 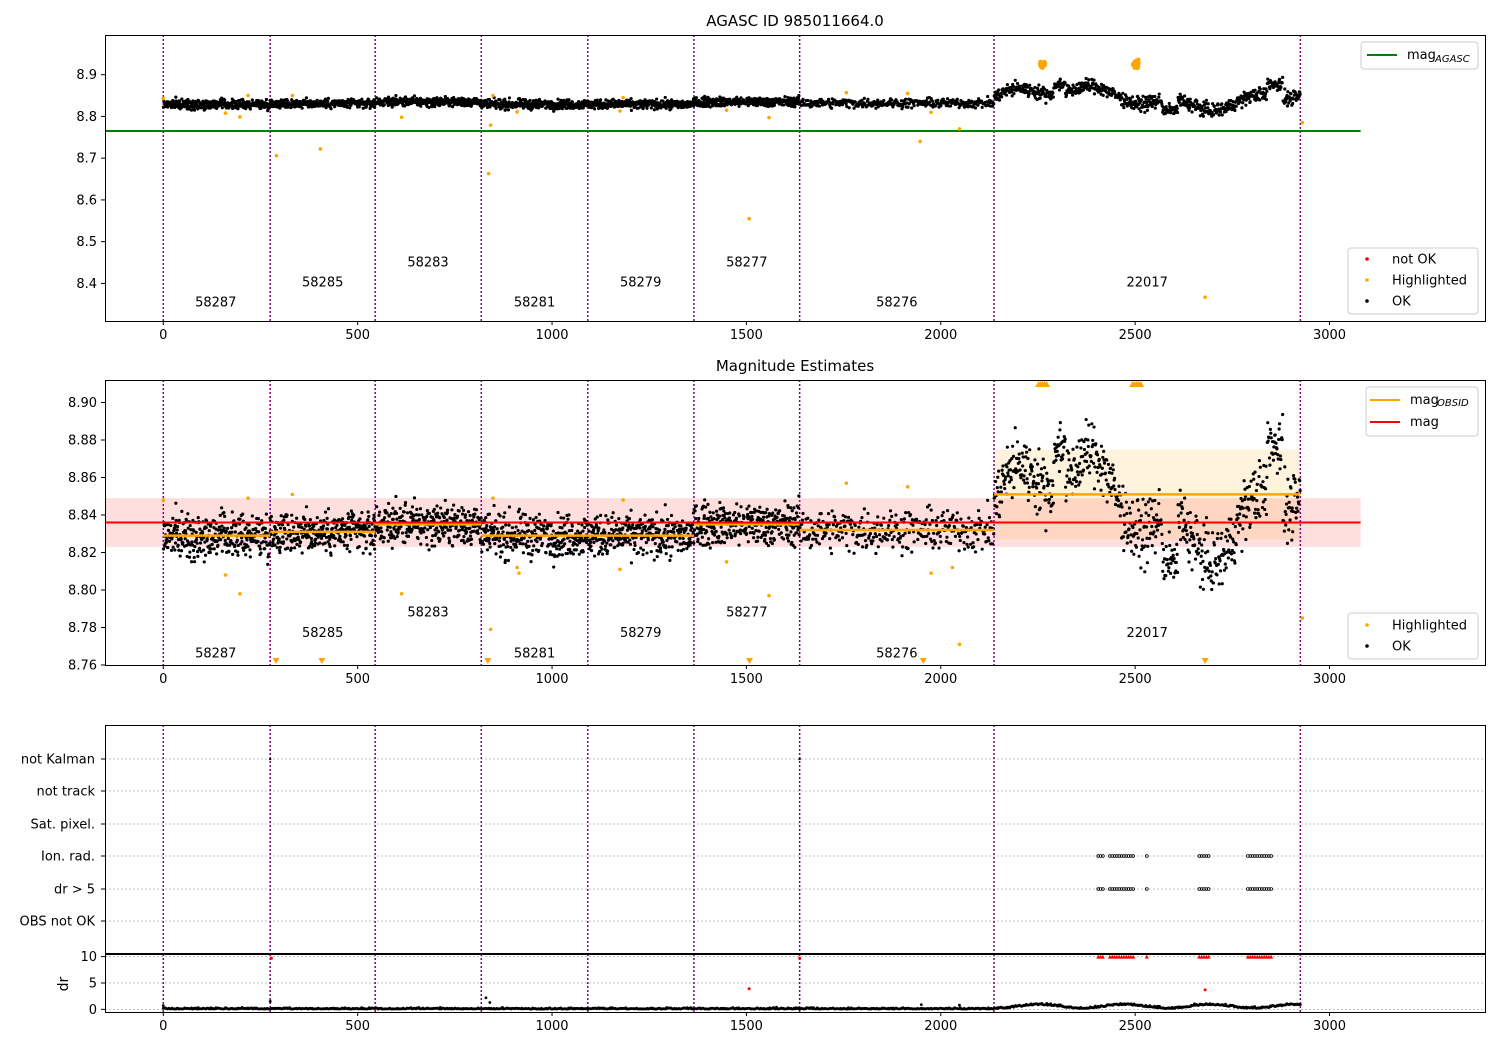 What do you see at coordinates (1419, 55) in the screenshot?
I see `agasc-legend-upper: mag AGASC` at bounding box center [1419, 55].